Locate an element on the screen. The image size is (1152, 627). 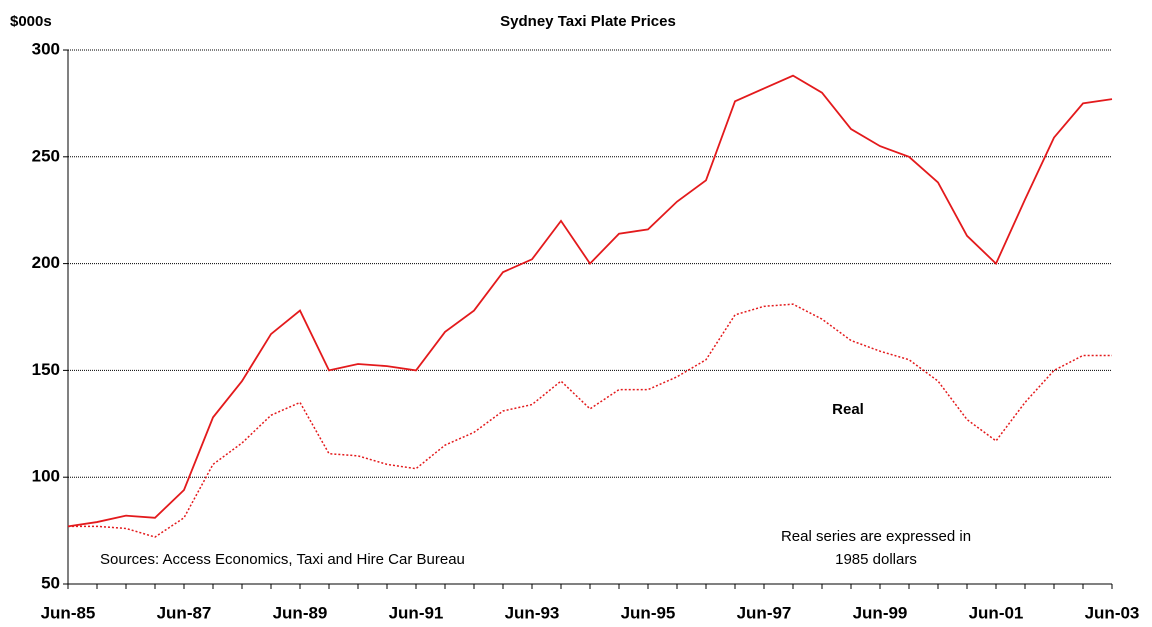
y-tick-label: 300 is located at coordinates (46, 48).